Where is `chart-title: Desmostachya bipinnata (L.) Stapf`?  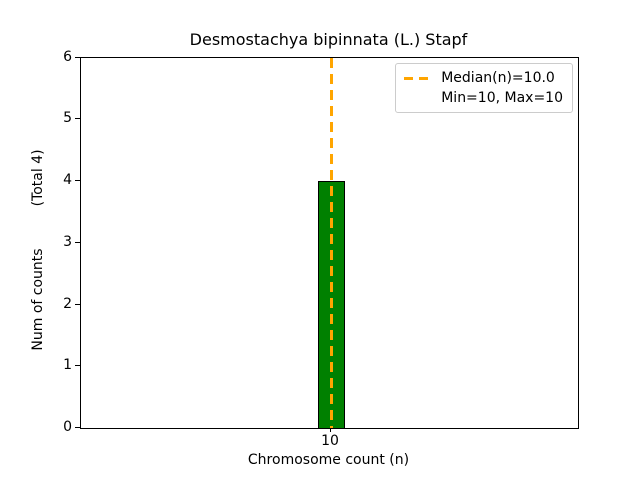 chart-title: Desmostachya bipinnata (L.) Stapf is located at coordinates (328, 39).